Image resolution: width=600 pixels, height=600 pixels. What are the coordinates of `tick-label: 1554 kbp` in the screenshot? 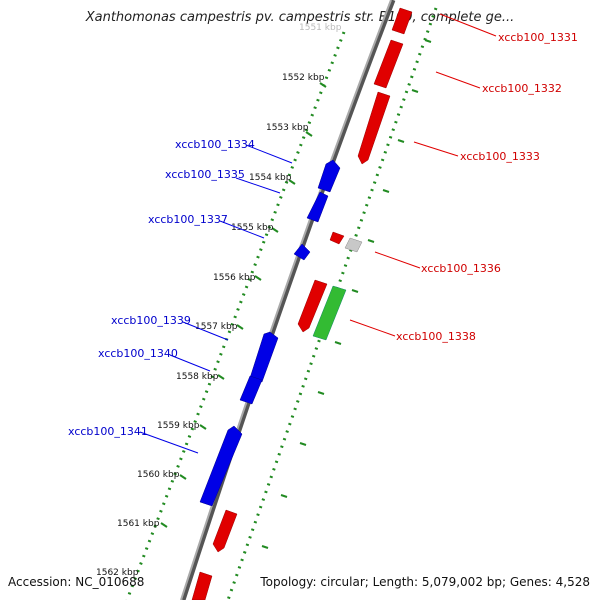 It's located at (270, 178).